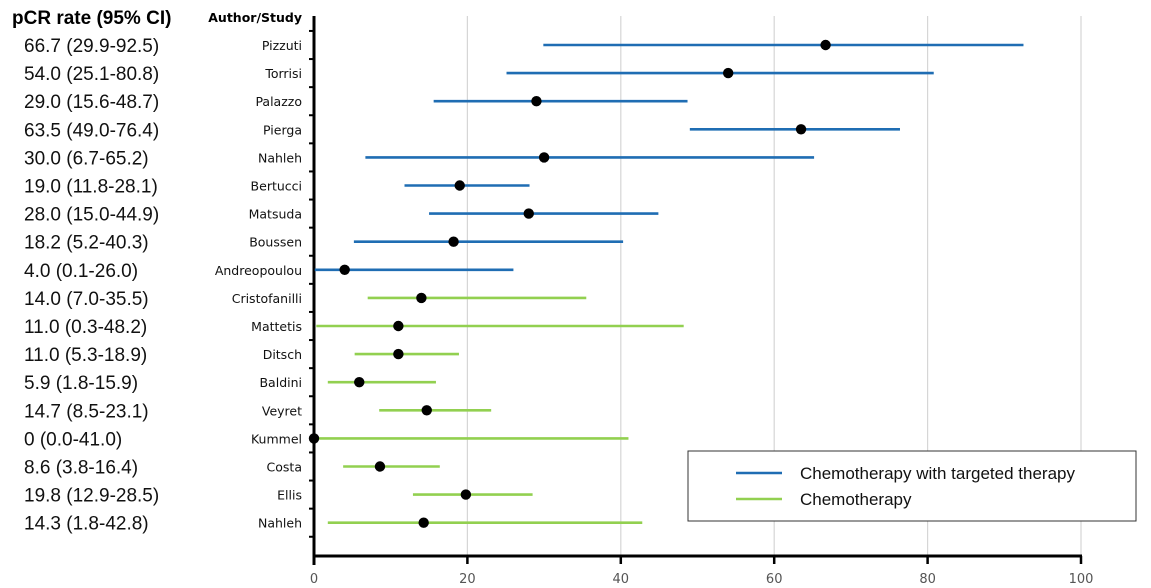  What do you see at coordinates (91, 102) in the screenshot?
I see `ci-label: 29.0 (15.6-48.7)` at bounding box center [91, 102].